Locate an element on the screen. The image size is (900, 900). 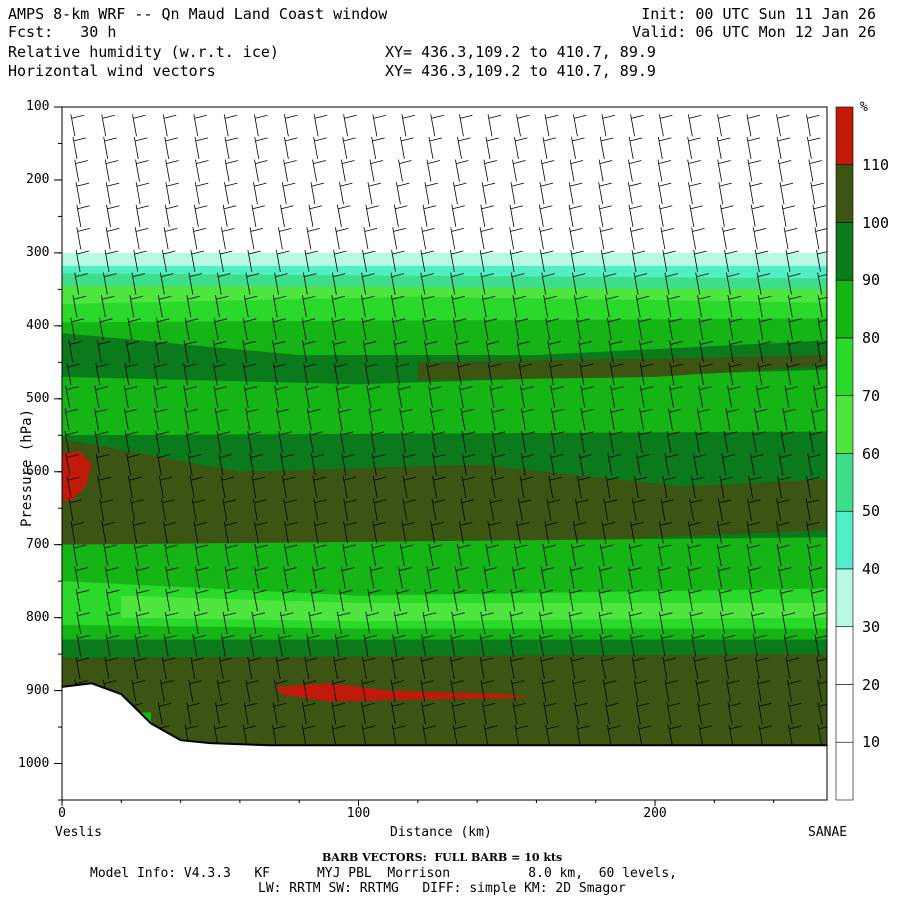
x-tick-label: 200 is located at coordinates (655, 813).